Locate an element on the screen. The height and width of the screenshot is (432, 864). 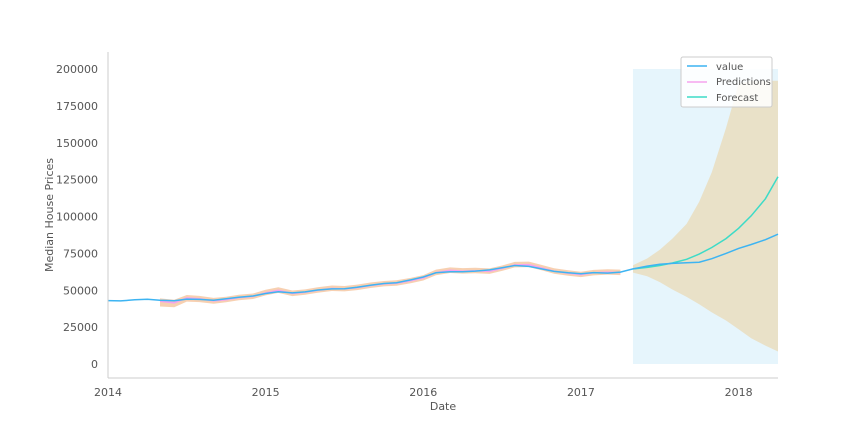
x-tick-label: 2015 is located at coordinates (266, 392).